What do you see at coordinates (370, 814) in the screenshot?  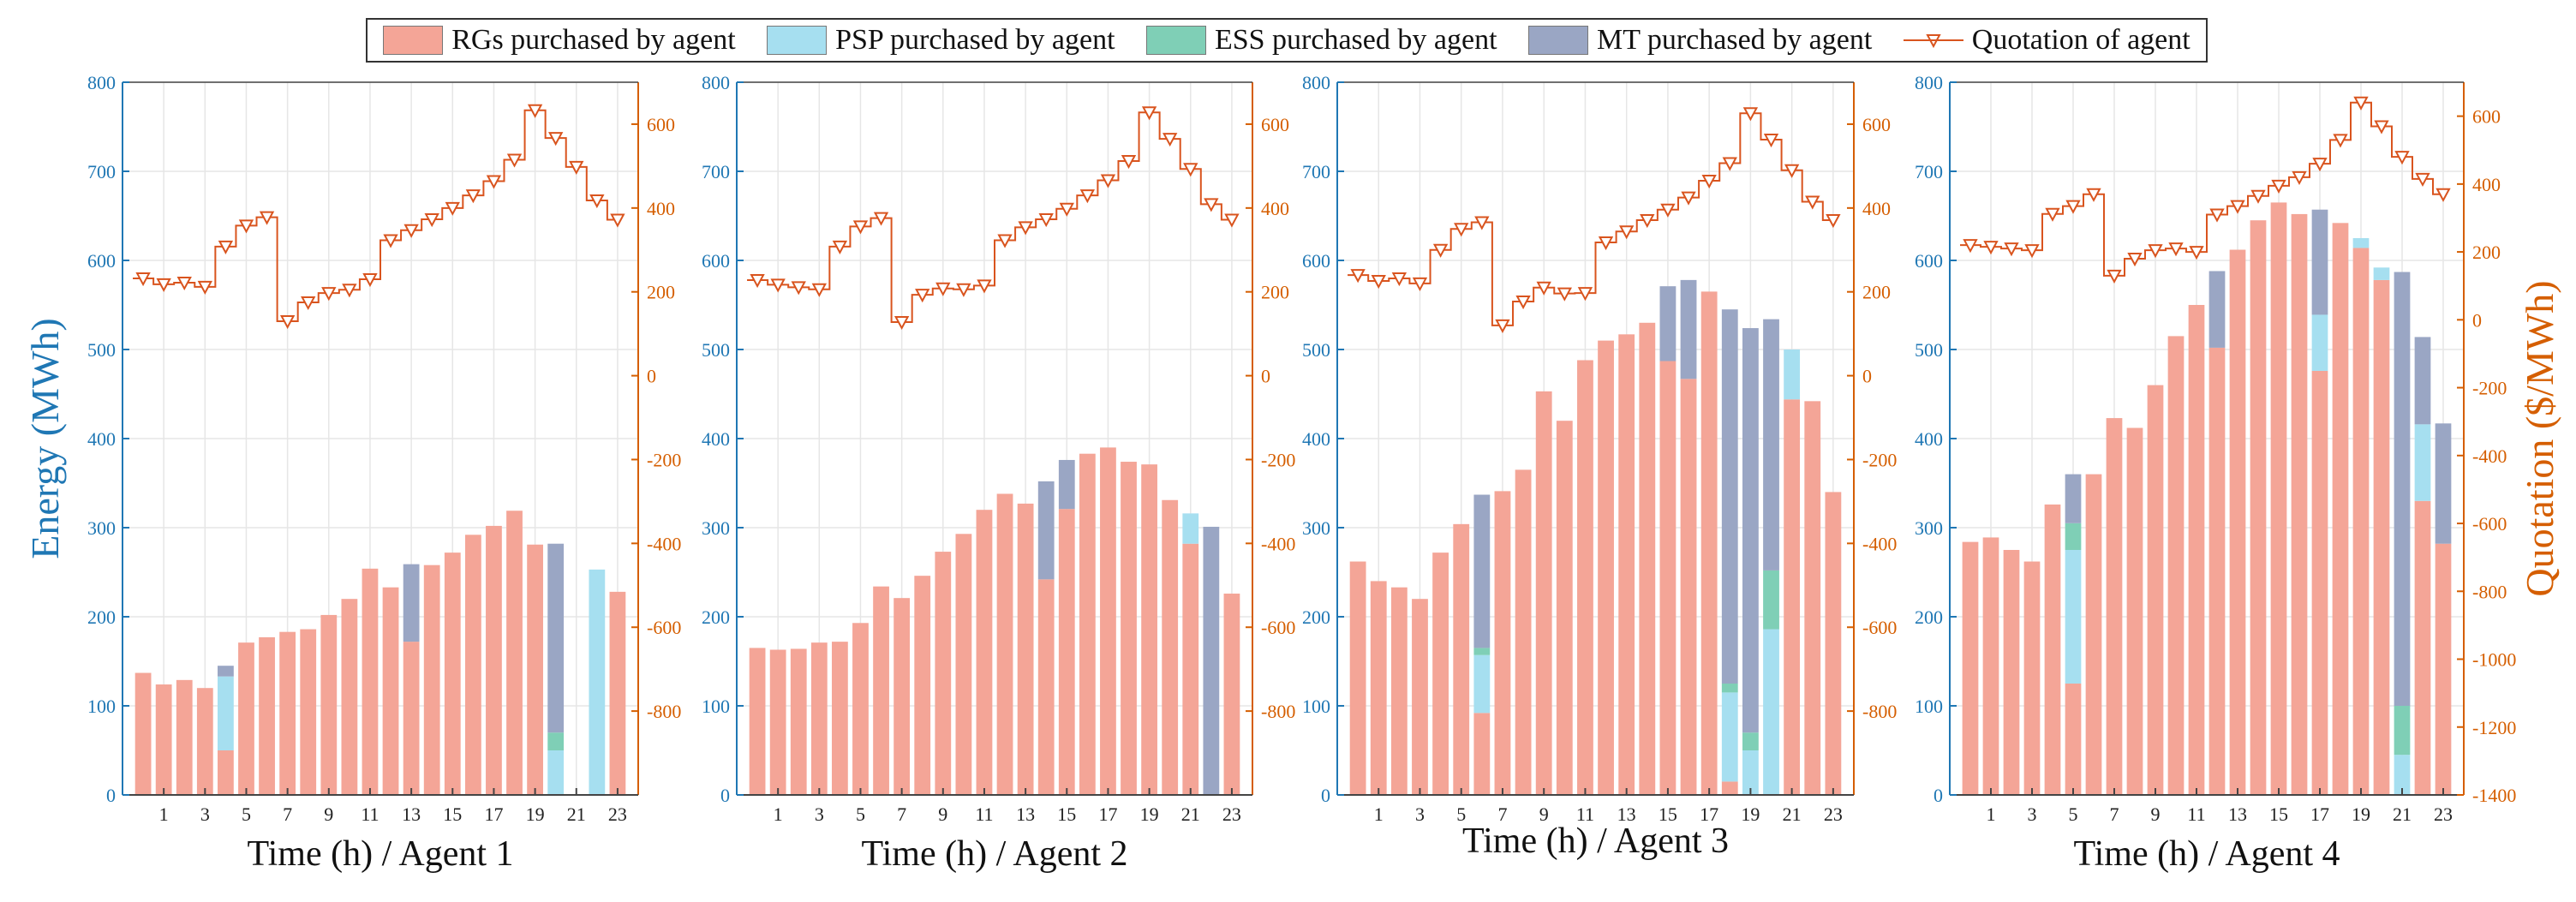 I see `x-tick-label: 11` at bounding box center [370, 814].